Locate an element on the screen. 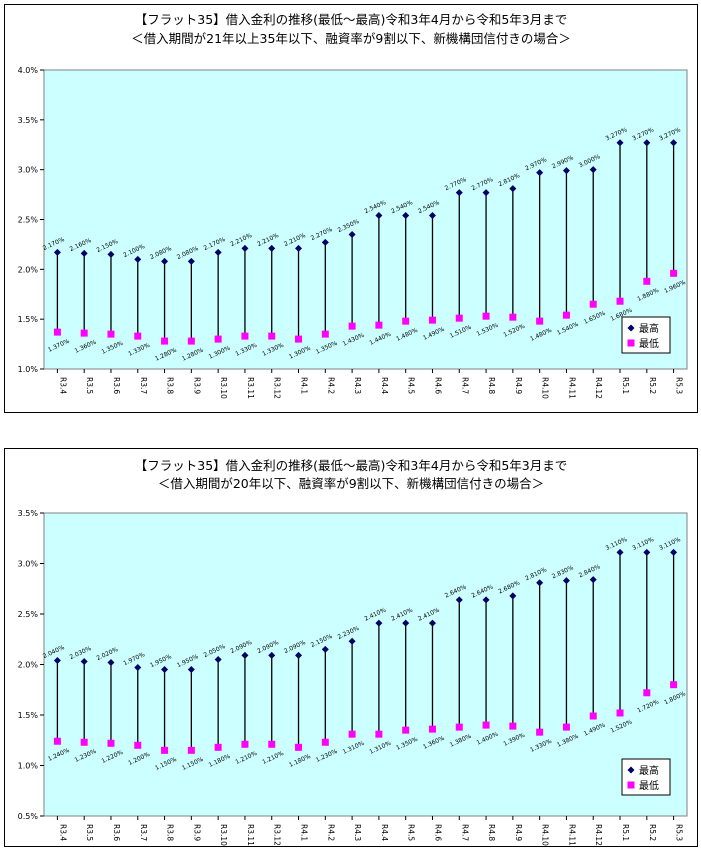 Image resolution: width=701 pixels, height=851 pixels. chart-1-legend-high-label: 最高 is located at coordinates (649, 328).